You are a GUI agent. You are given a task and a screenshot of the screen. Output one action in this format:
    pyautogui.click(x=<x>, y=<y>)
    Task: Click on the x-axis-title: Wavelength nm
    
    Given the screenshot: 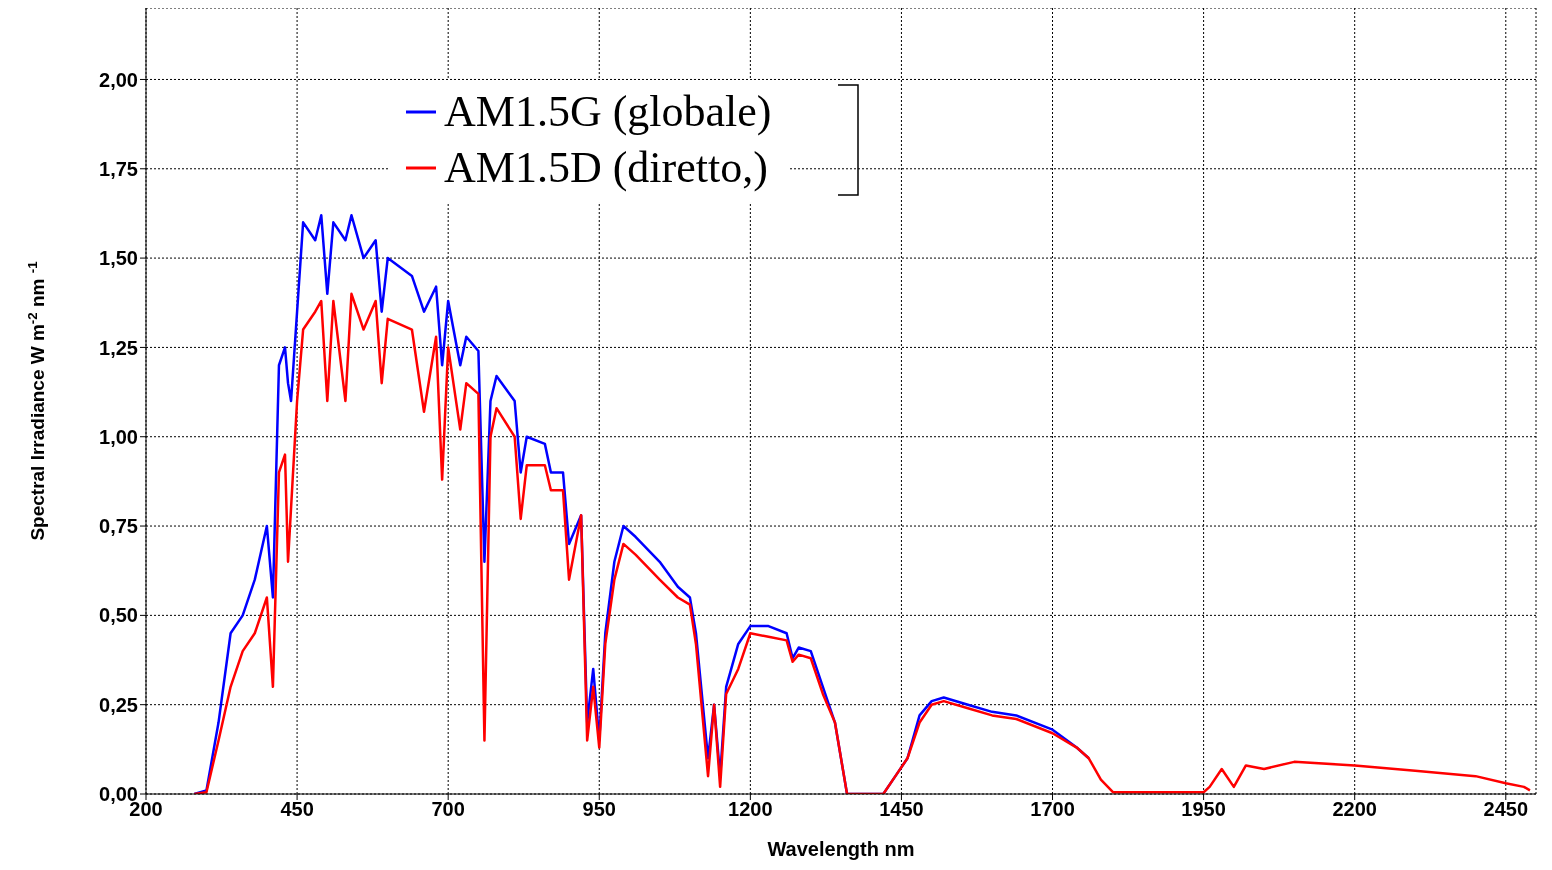 What is the action you would take?
    pyautogui.click(x=841, y=849)
    